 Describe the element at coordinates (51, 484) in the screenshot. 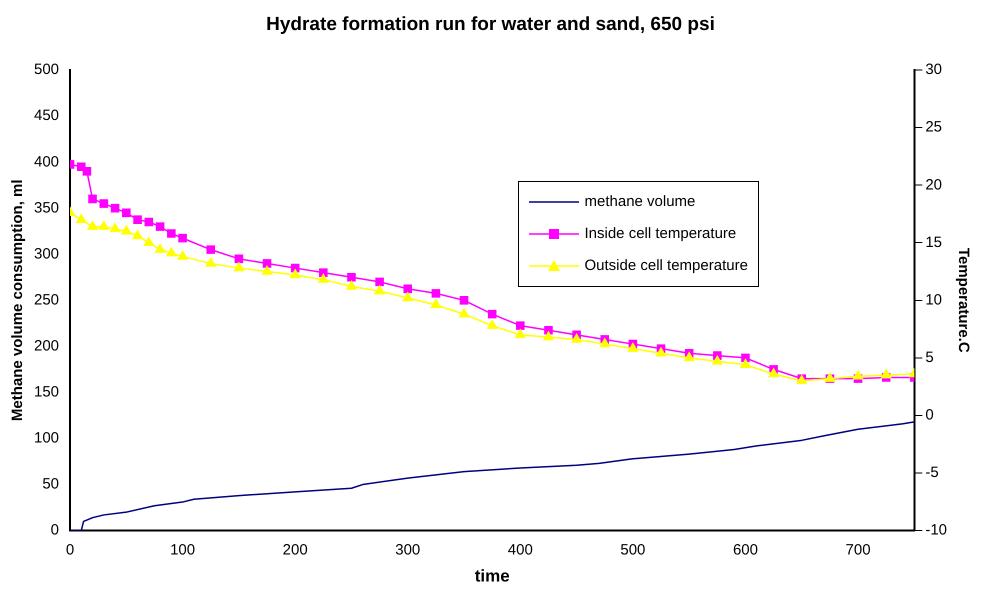

I see `y-tick-label: 50` at that location.